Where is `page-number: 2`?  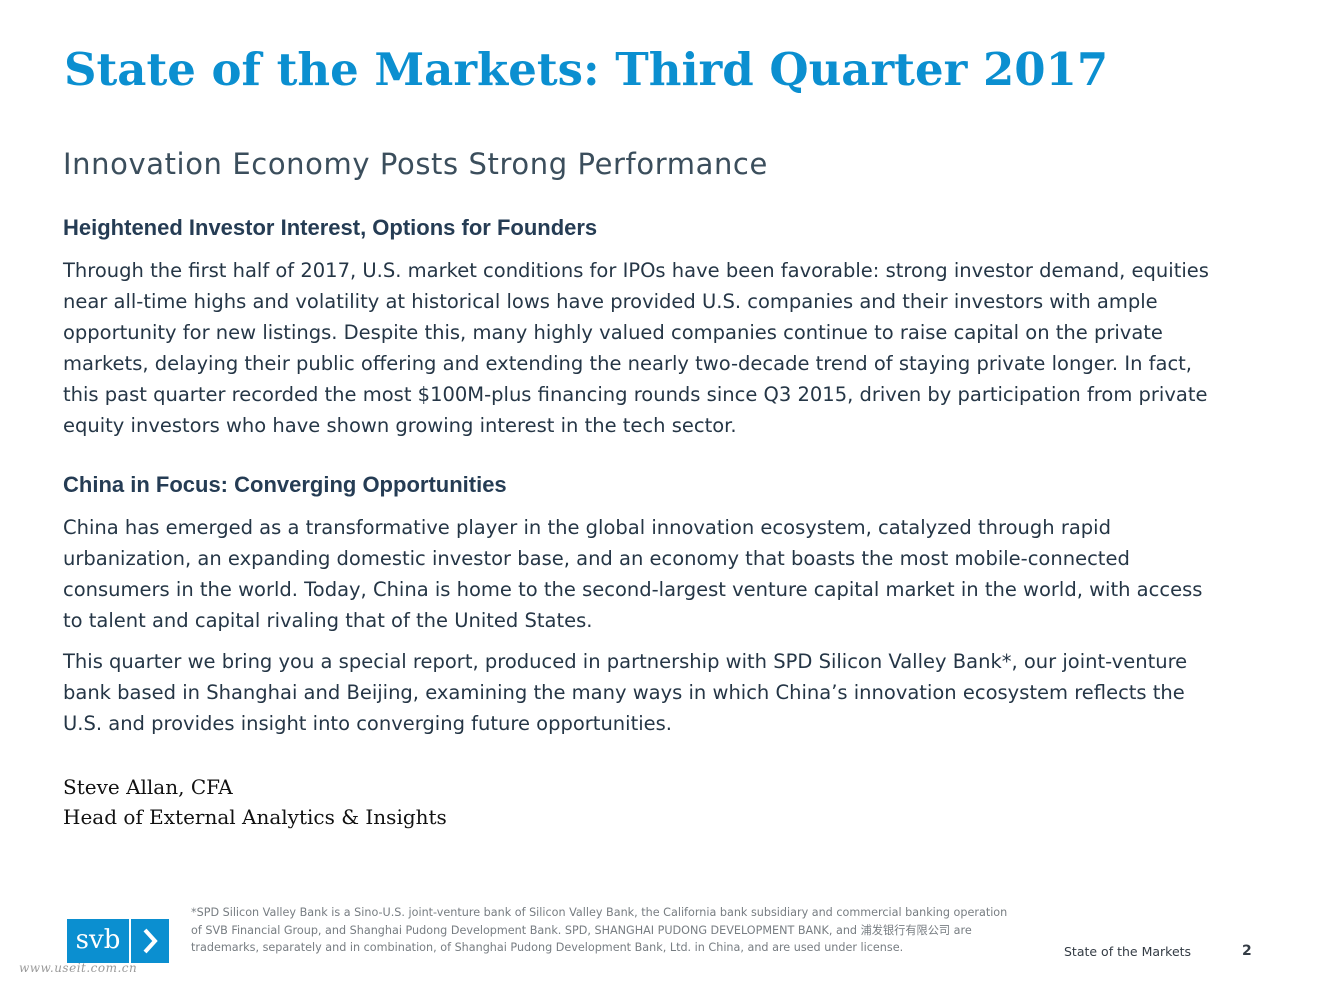 page-number: 2 is located at coordinates (1247, 951).